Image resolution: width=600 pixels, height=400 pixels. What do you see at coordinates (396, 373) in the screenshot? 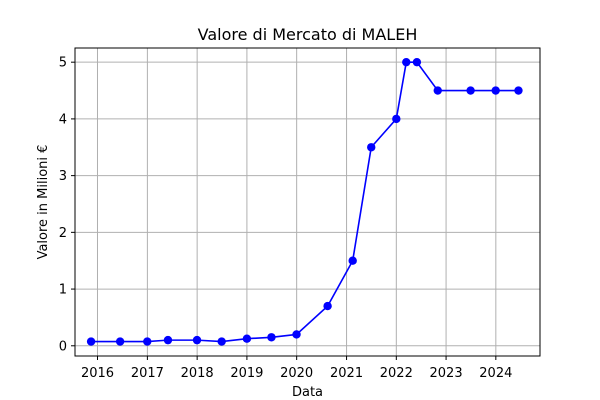
I see `x-tick-label: 2022` at bounding box center [396, 373].